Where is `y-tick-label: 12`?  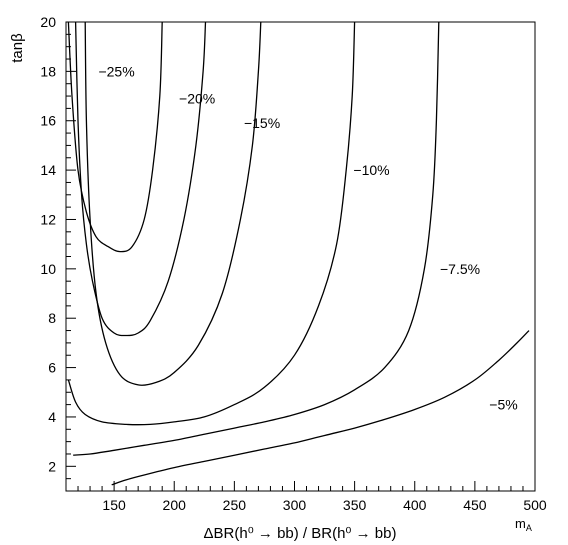 y-tick-label: 12 is located at coordinates (48, 219).